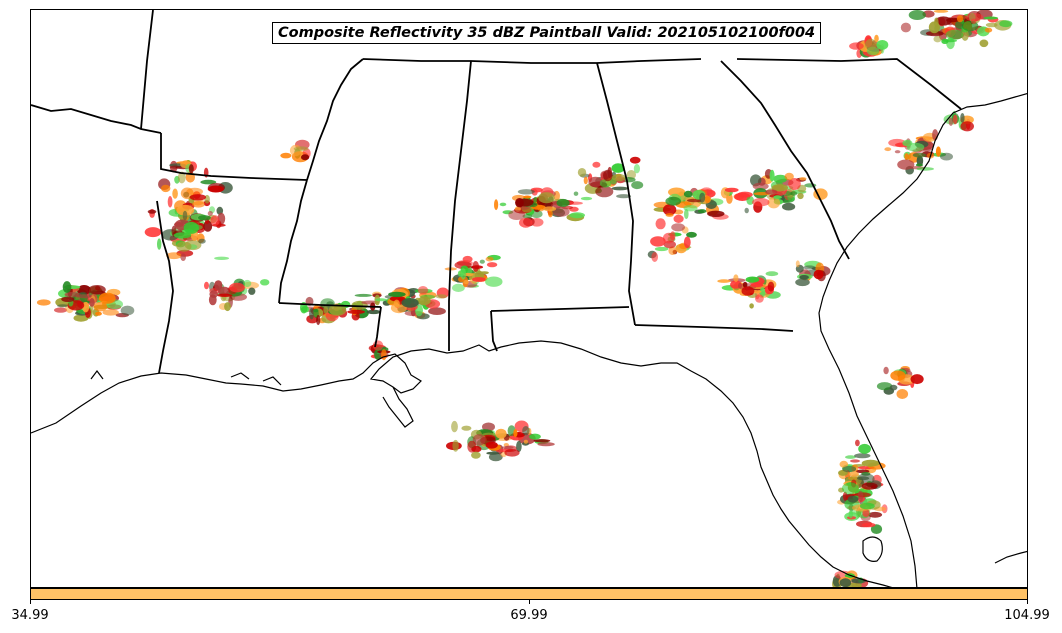 The width and height of the screenshot is (1062, 633). Describe the element at coordinates (186, 378) in the screenshot. I see `texas-bays` at that location.